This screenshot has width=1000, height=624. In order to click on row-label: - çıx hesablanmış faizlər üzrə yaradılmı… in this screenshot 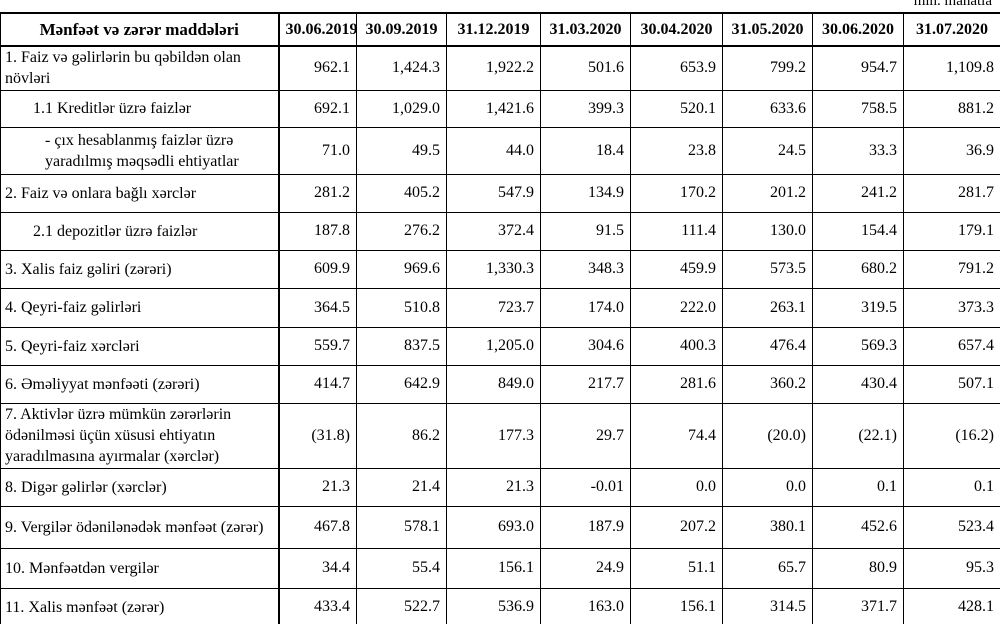, I will do `click(140, 150)`.